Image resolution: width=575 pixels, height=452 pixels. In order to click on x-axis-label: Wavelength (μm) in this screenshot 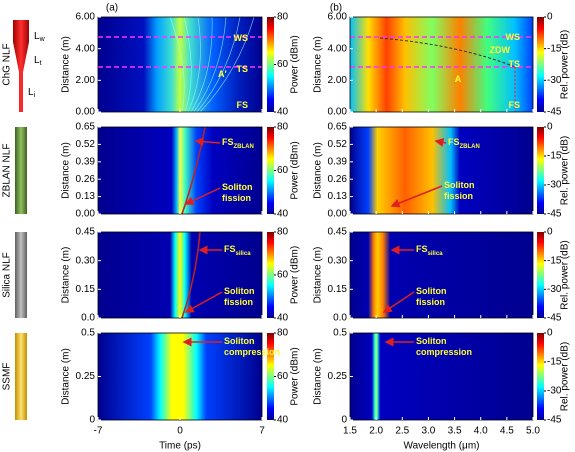, I will do `click(442, 446)`.